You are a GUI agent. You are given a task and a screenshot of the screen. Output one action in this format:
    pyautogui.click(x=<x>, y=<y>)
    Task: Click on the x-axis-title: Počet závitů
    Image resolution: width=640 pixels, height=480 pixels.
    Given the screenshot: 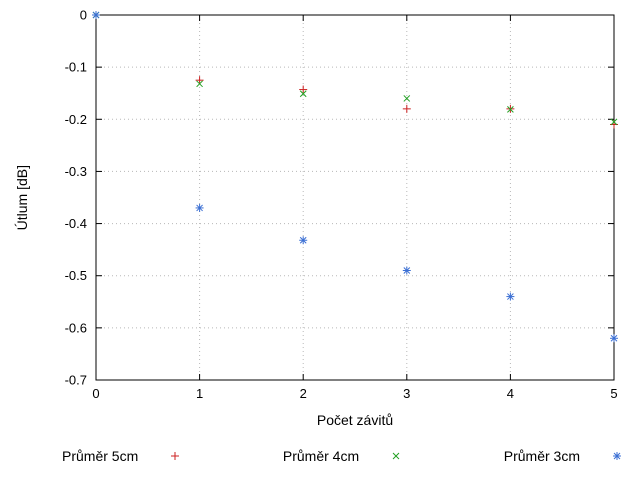 What is the action you would take?
    pyautogui.click(x=355, y=420)
    